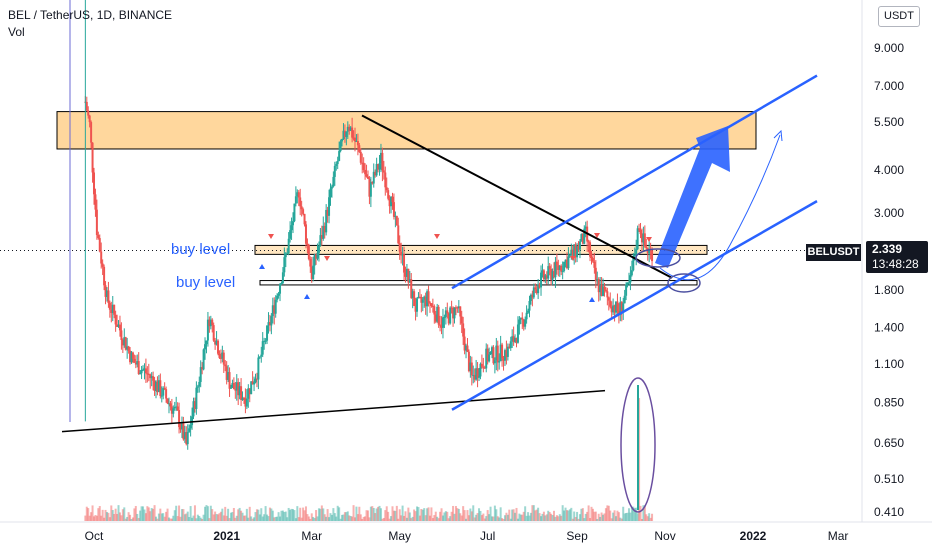  What do you see at coordinates (887, 249) in the screenshot?
I see `last-price-value: 2.339` at bounding box center [887, 249].